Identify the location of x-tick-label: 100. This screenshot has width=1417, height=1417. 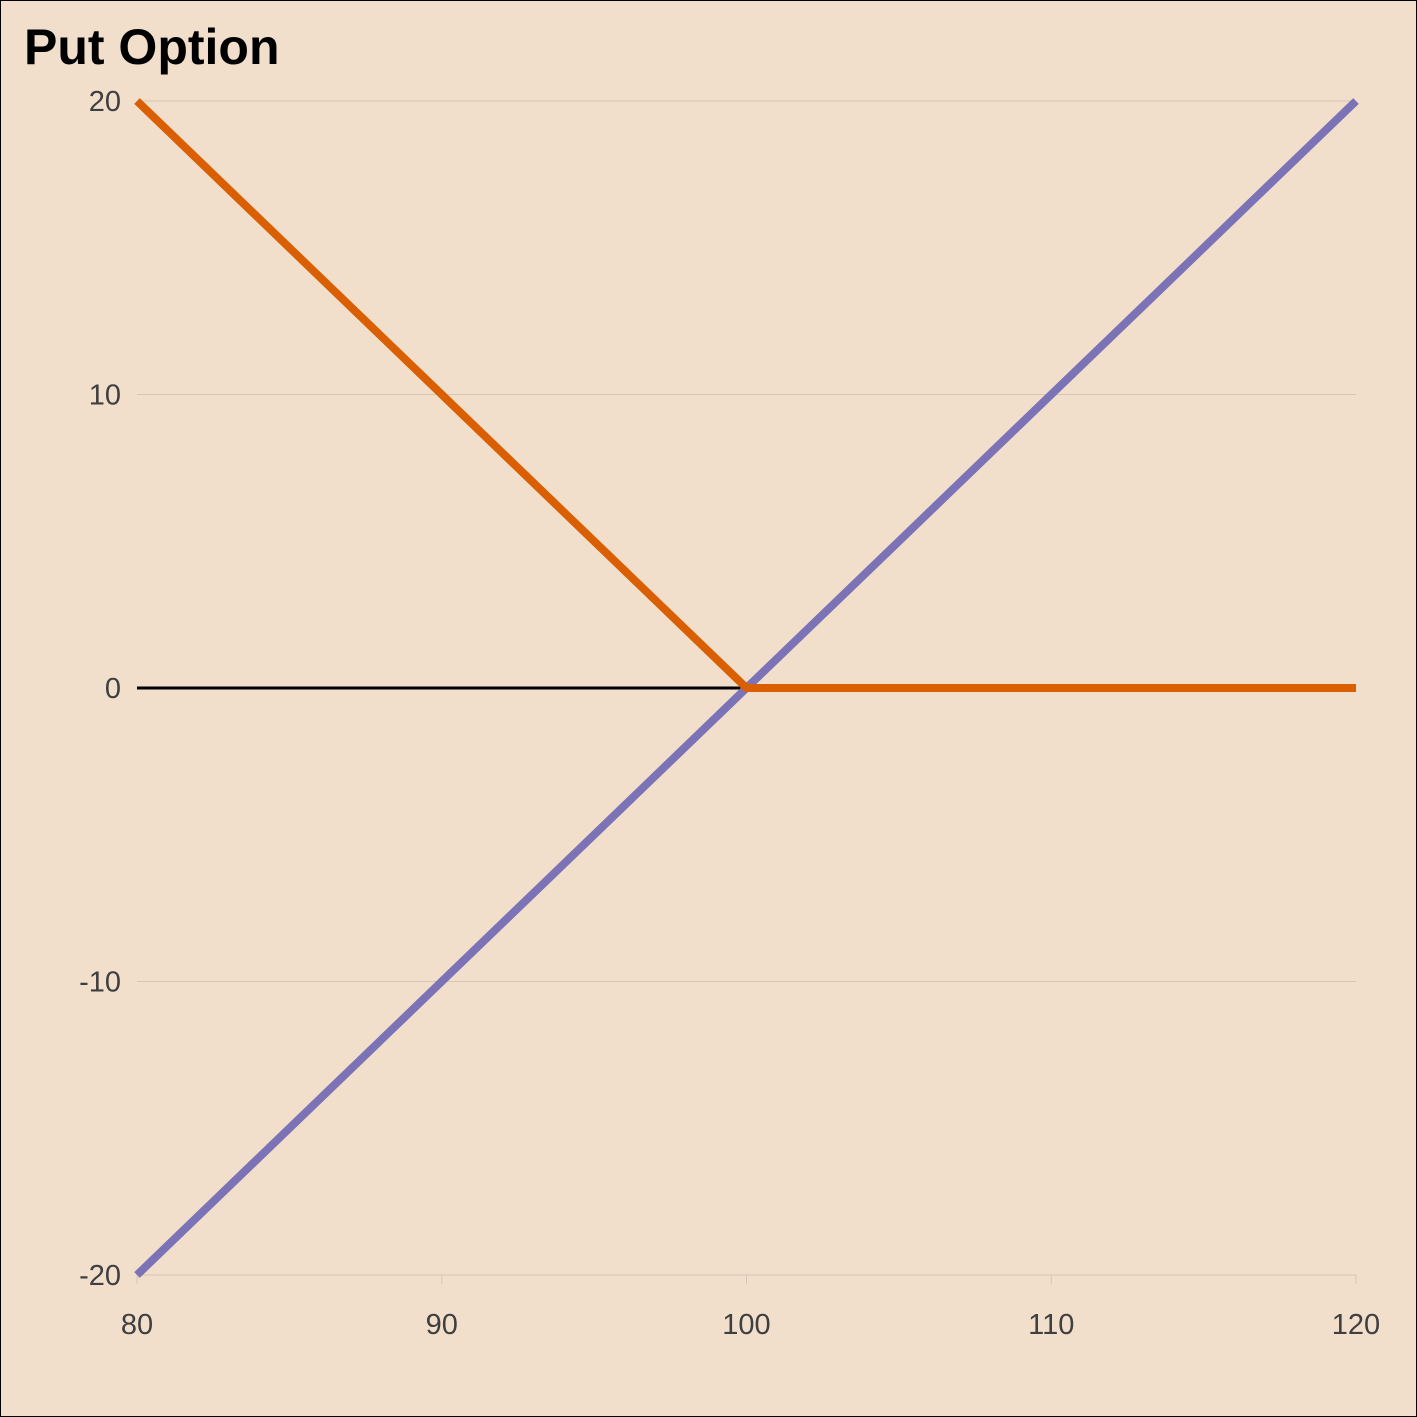
(746, 1325).